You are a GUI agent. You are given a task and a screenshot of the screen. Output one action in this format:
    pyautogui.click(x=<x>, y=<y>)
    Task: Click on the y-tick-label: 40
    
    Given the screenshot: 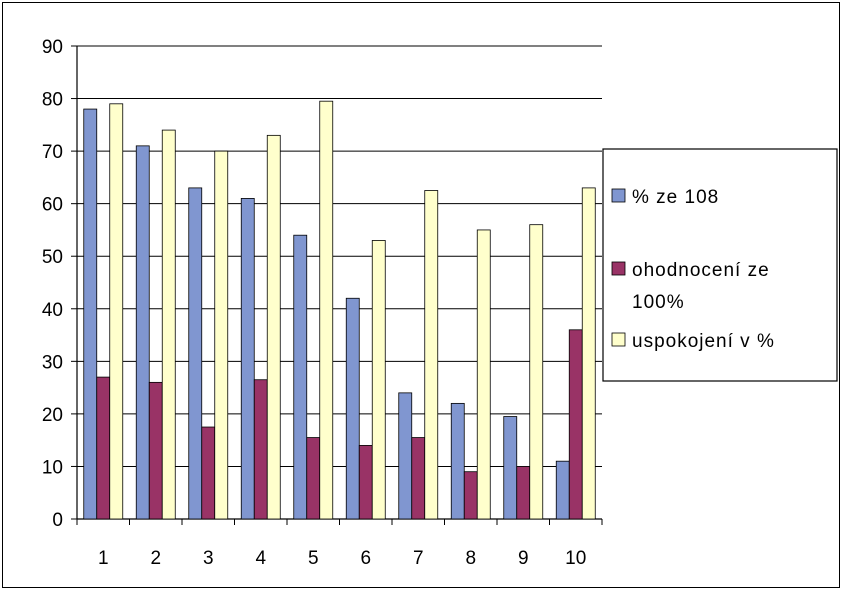 What is the action you would take?
    pyautogui.click(x=52, y=310)
    